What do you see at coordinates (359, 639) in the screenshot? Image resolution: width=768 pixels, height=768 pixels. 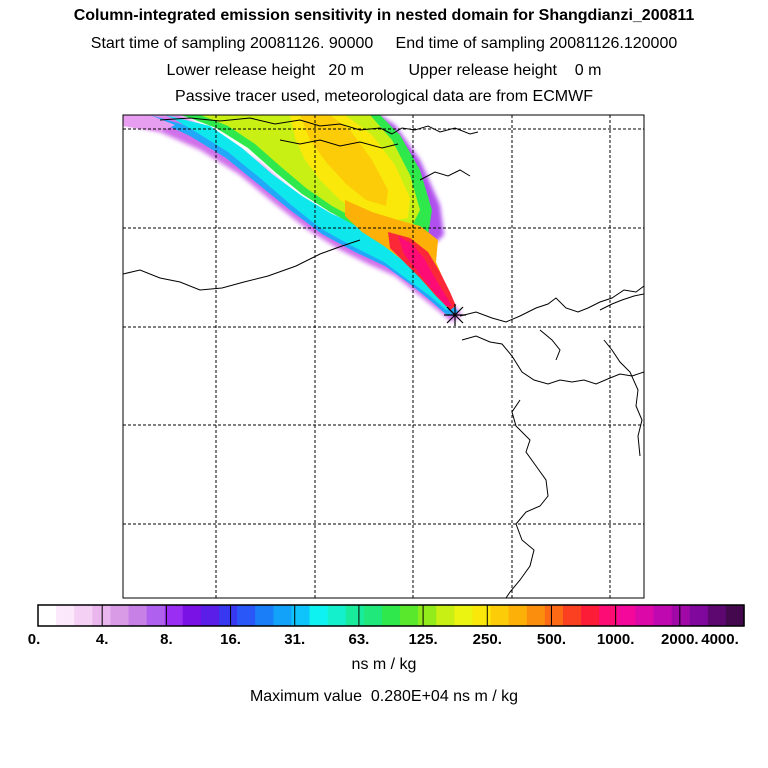 I see `colorbar-tick-label: 63.` at bounding box center [359, 639].